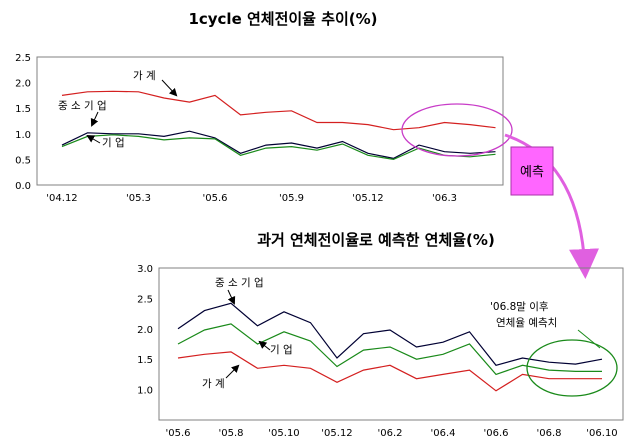 Image resolution: width=634 pixels, height=447 pixels. What do you see at coordinates (278, 147) in the screenshot?
I see `top-series-line-large` at bounding box center [278, 147].